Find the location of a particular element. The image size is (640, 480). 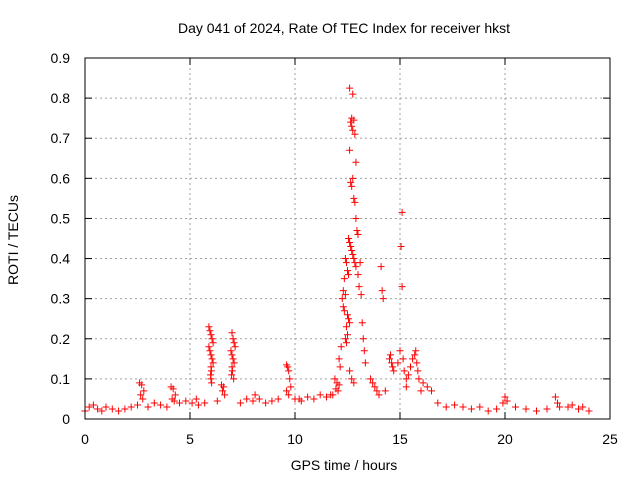

y-tick-label: 0.5 is located at coordinates (61, 218).